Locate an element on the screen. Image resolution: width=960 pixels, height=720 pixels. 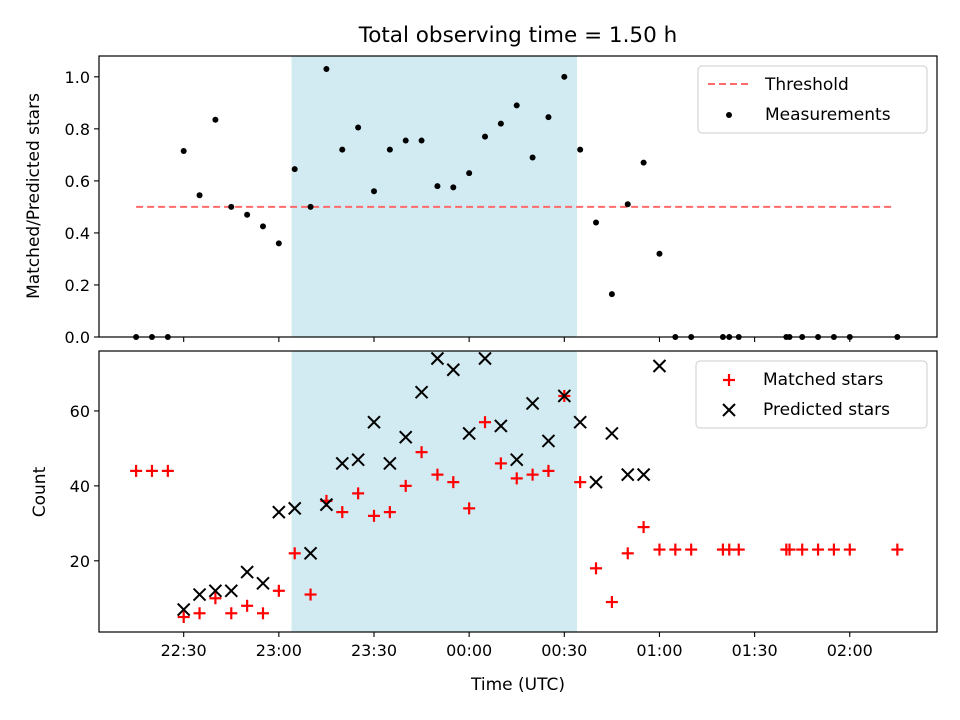
legend-matched-label: Matched stars is located at coordinates (823, 380).